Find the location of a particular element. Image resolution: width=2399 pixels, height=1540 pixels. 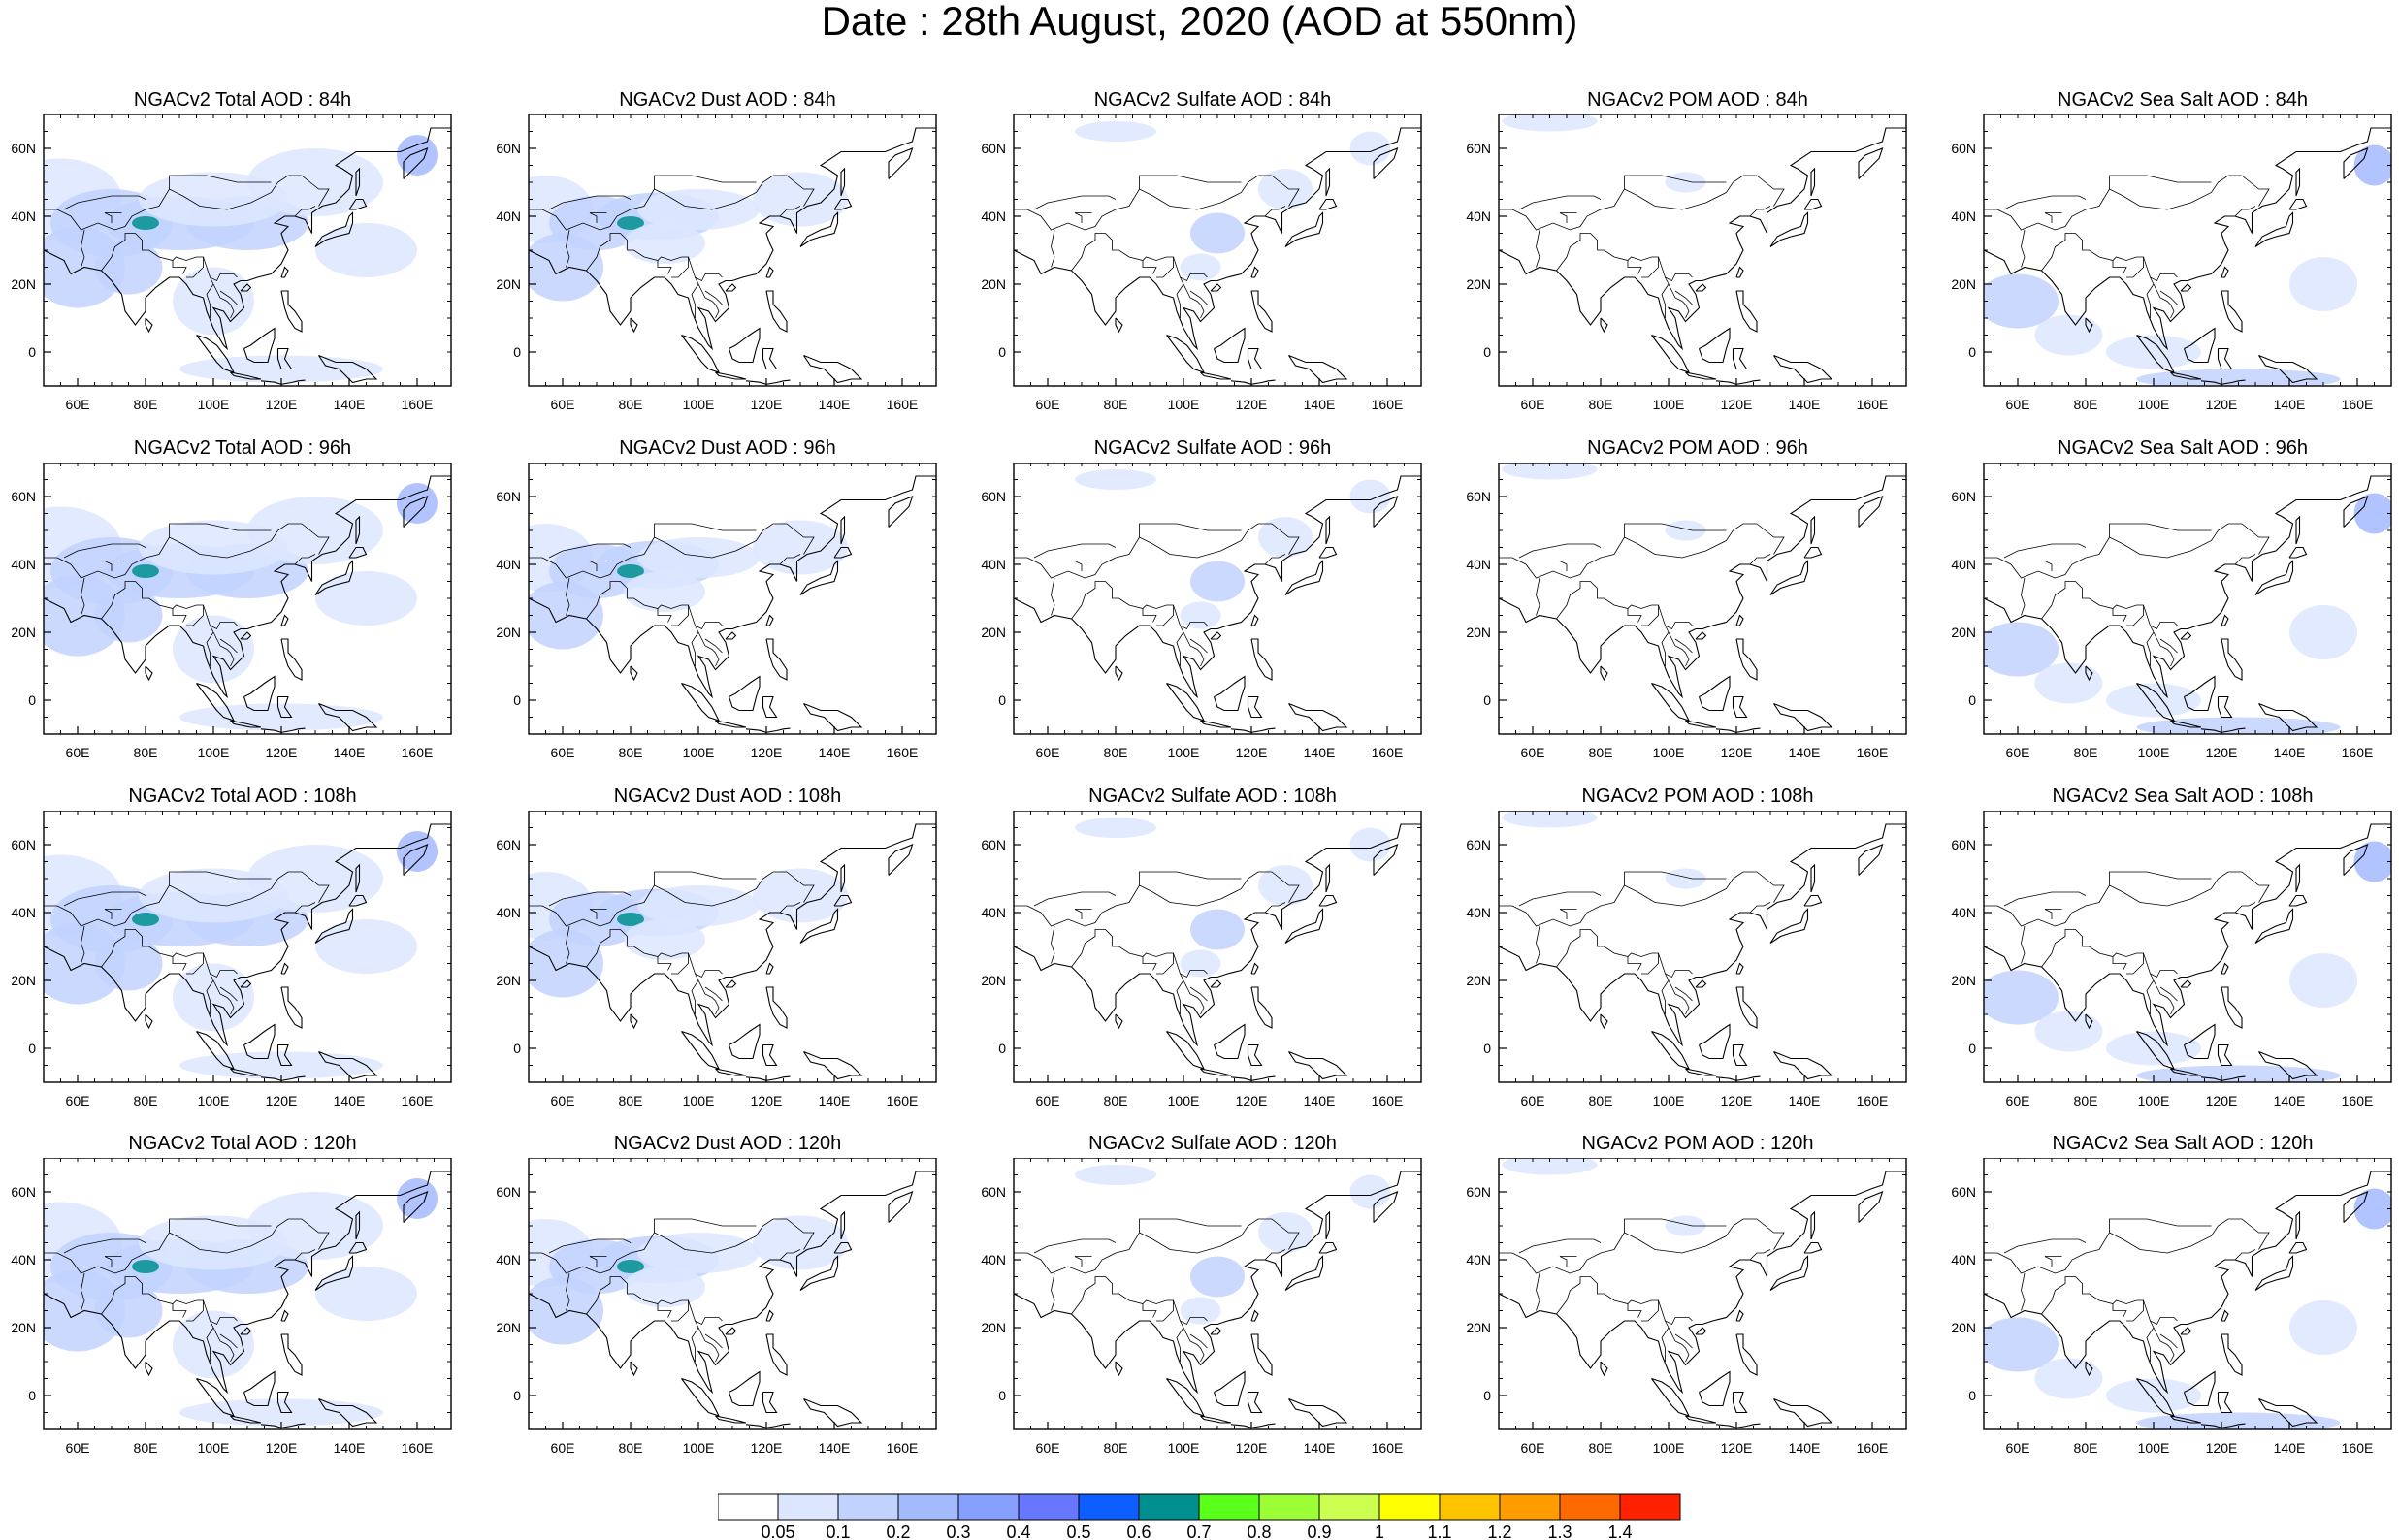

panel-title: NGACv2 POM AOD : 96h is located at coordinates (1698, 448).